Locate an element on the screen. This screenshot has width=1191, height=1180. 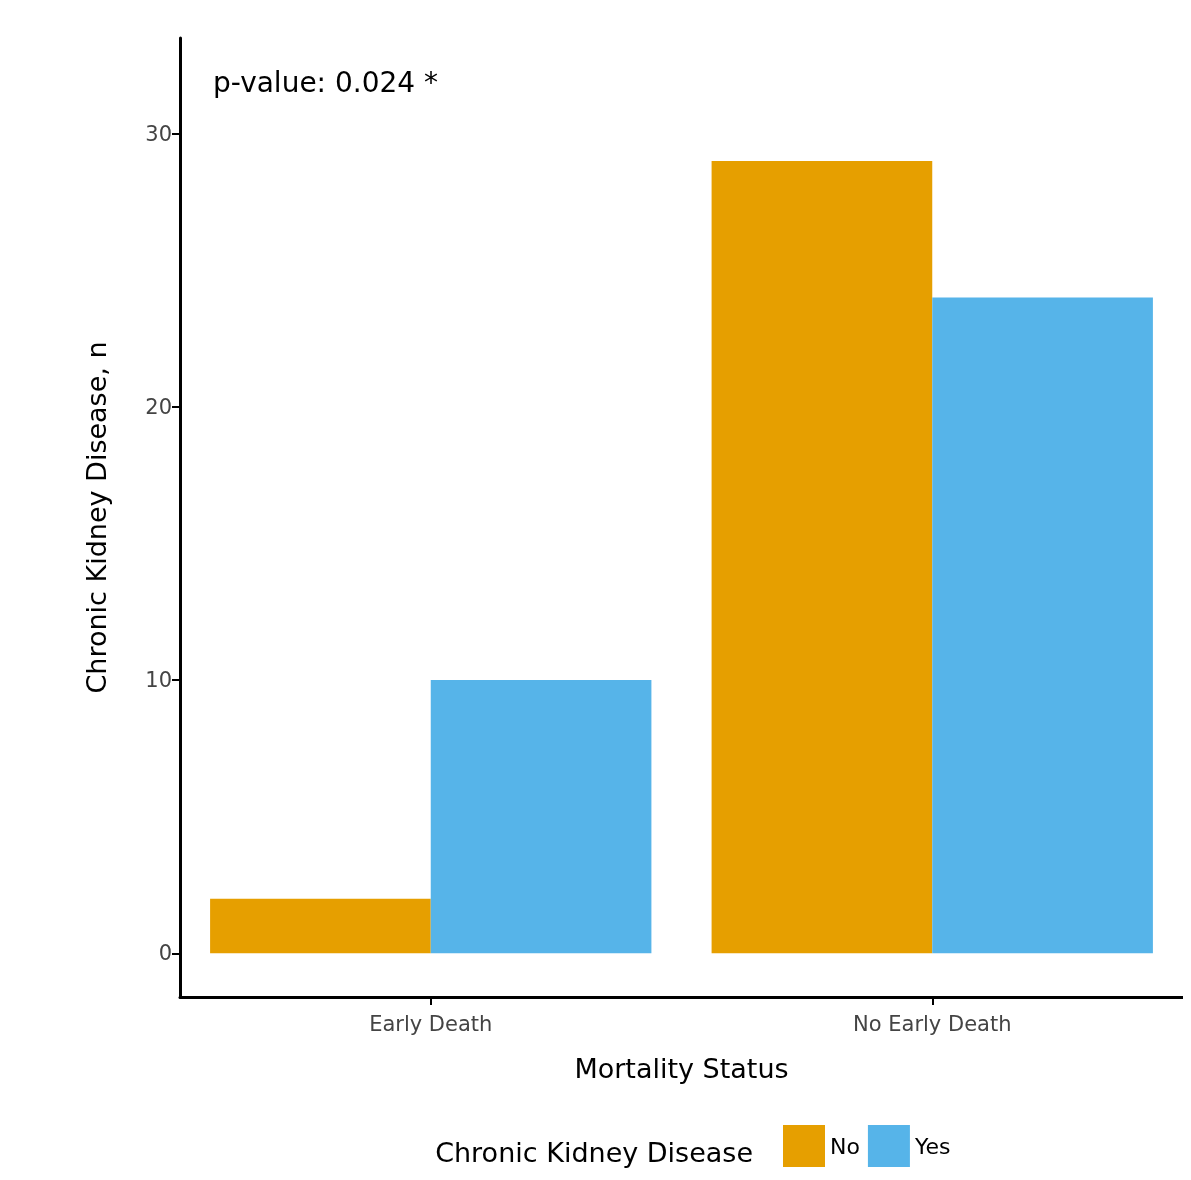
y-tick-label: 30 is located at coordinates (158, 133).